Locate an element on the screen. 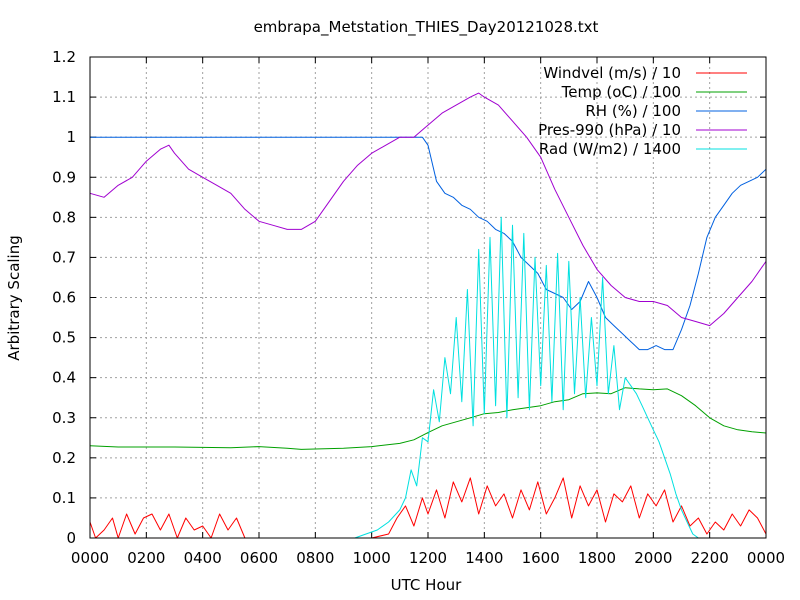 The width and height of the screenshot is (800, 600). y-tick-label: 1.2 is located at coordinates (64, 57).